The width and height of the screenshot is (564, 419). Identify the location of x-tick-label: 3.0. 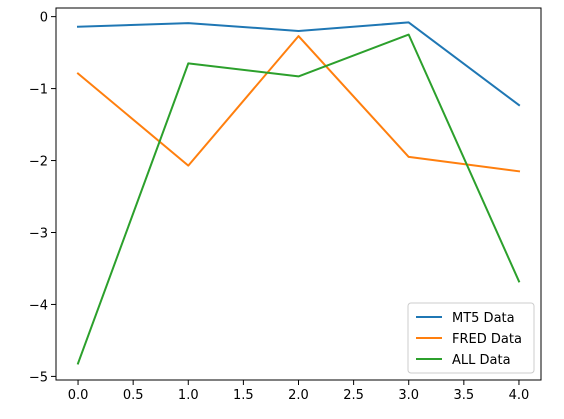
(408, 395).